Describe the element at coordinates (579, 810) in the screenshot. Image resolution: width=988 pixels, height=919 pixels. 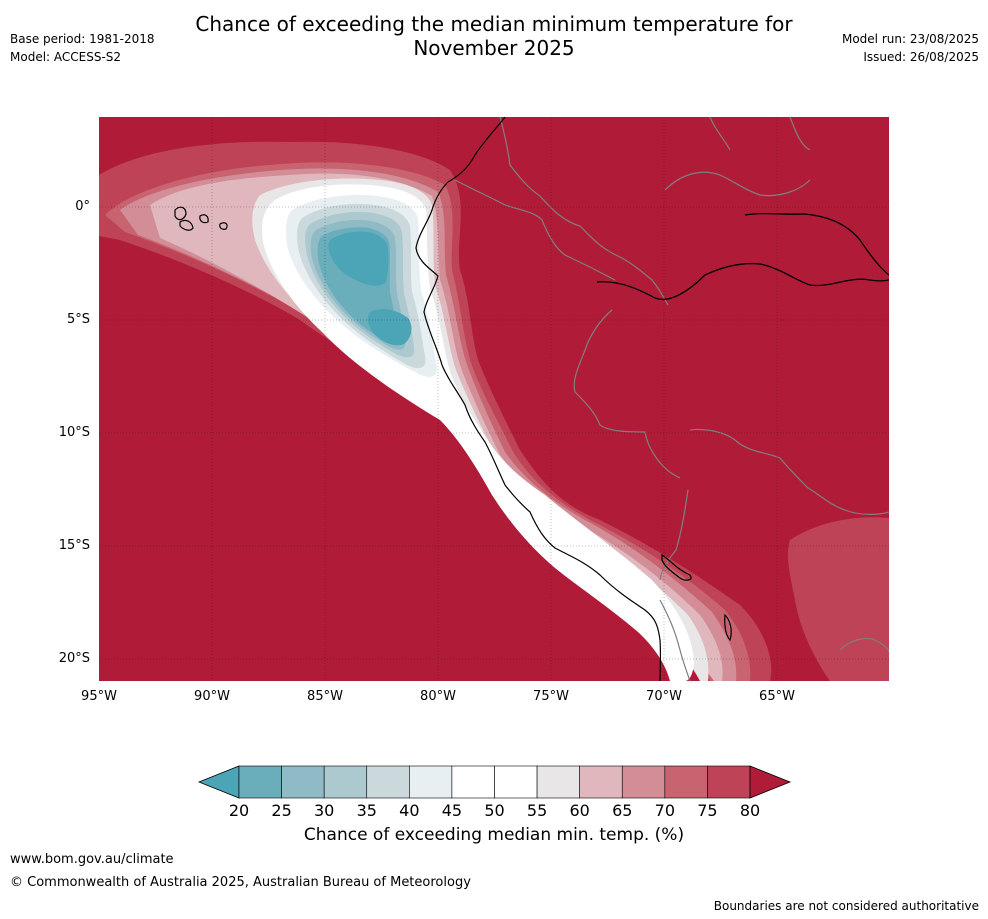
I see `colorbar-tick-label: 60` at that location.